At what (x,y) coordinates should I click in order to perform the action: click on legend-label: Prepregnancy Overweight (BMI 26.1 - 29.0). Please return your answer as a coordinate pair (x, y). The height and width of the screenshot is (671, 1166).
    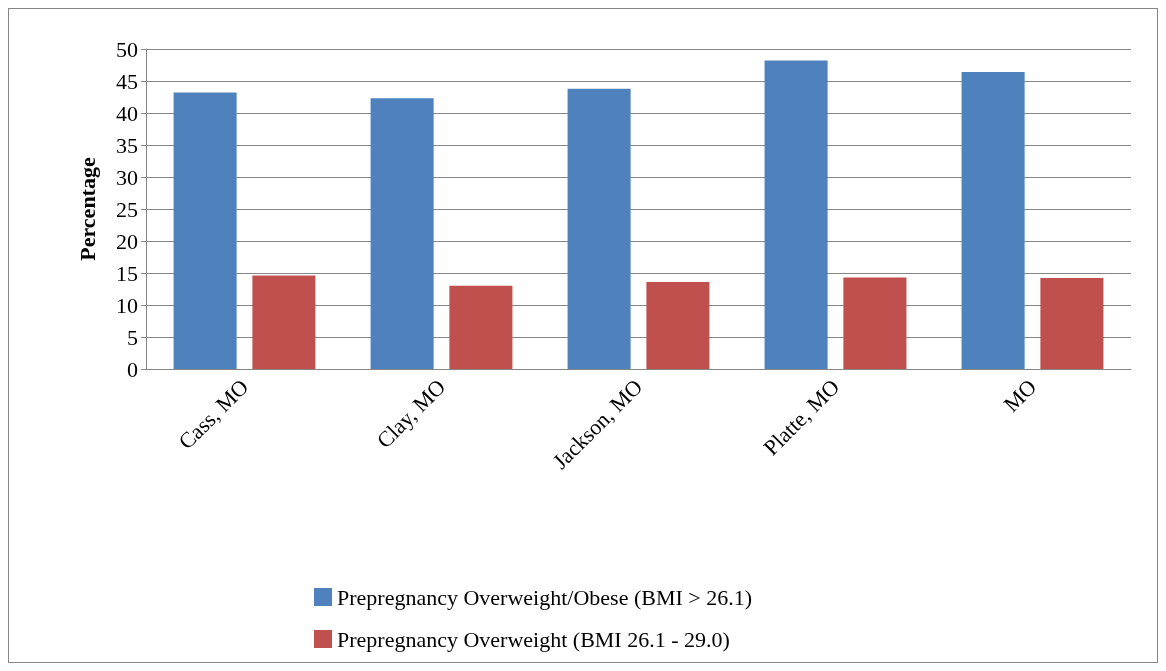
    Looking at the image, I should click on (533, 639).